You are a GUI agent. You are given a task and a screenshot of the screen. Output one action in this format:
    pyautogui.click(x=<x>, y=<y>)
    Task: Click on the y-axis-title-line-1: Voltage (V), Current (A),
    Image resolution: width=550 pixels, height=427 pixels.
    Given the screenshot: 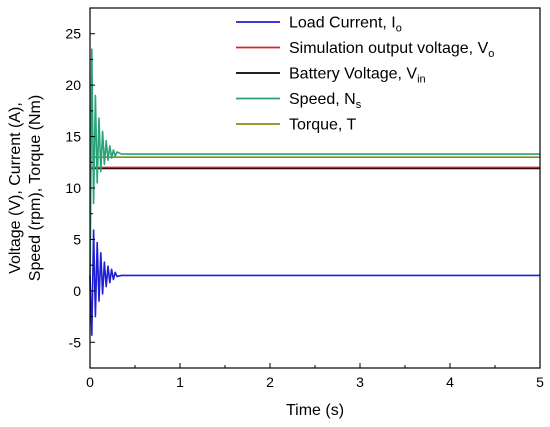 What is the action you would take?
    pyautogui.click(x=15, y=188)
    